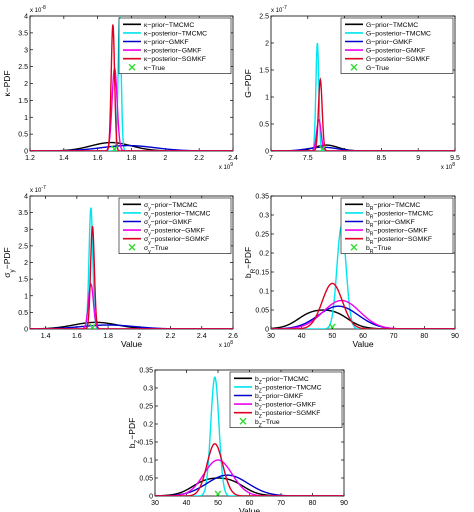  Describe the element at coordinates (267, 98) in the screenshot. I see `y-tick-label: 1` at that location.